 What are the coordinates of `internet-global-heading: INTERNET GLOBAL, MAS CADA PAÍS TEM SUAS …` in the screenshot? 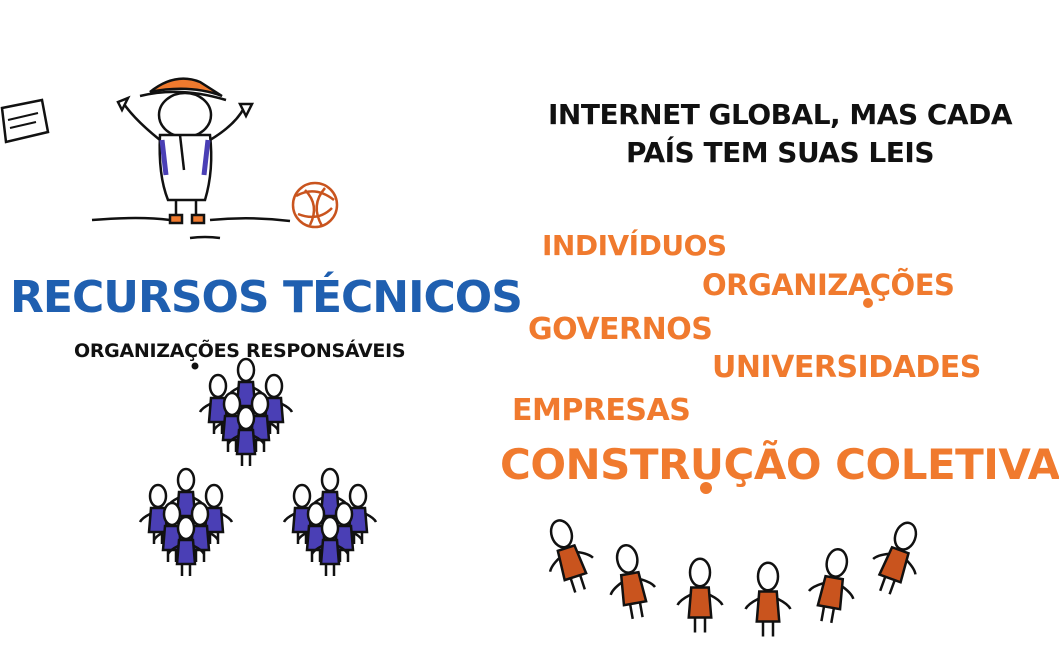 It's located at (780, 134).